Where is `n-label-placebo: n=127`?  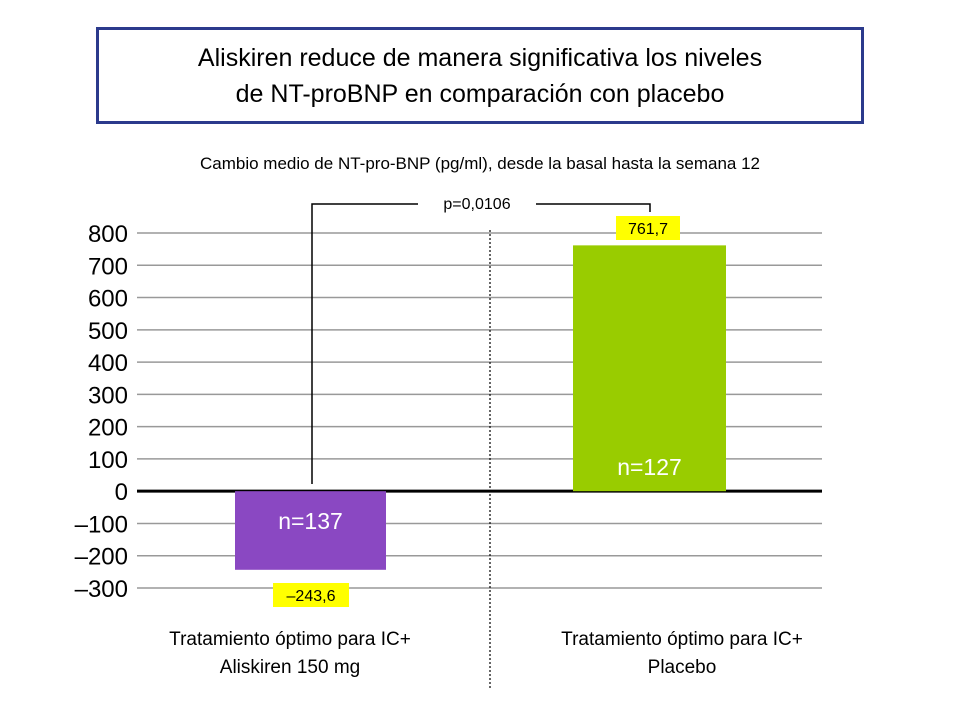 n-label-placebo: n=127 is located at coordinates (649, 467).